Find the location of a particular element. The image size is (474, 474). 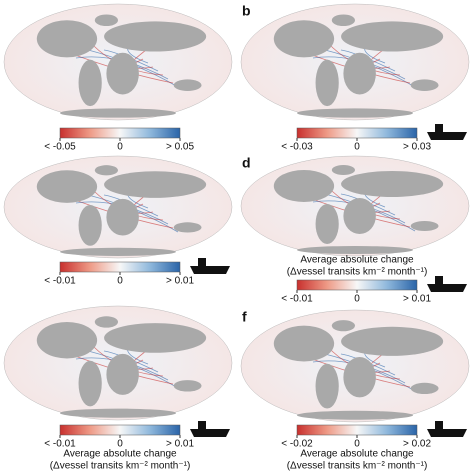

colorbar-tick-label: < -0.05 is located at coordinates (60, 147).